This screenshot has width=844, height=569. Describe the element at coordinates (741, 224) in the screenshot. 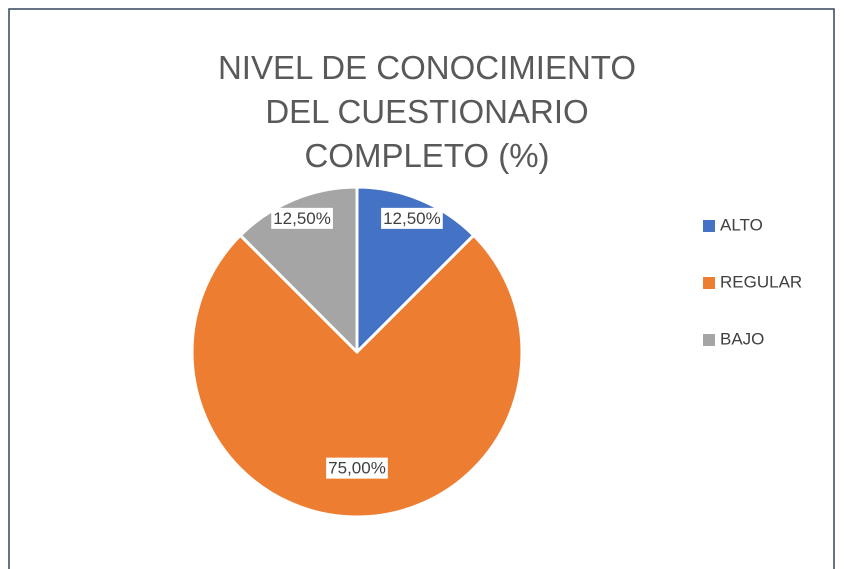

I see `legend-label: ALTO` at that location.